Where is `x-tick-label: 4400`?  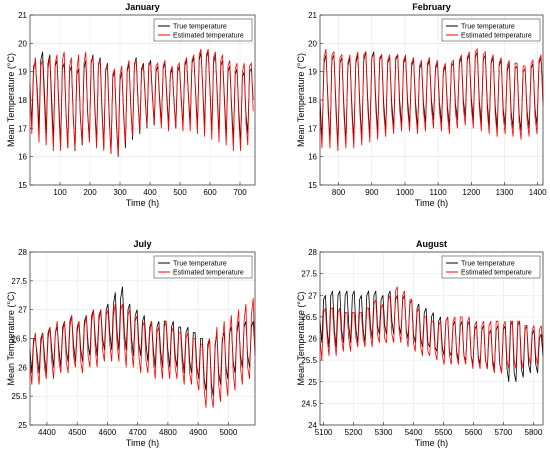
x-tick-label: 4400 is located at coordinates (47, 432).